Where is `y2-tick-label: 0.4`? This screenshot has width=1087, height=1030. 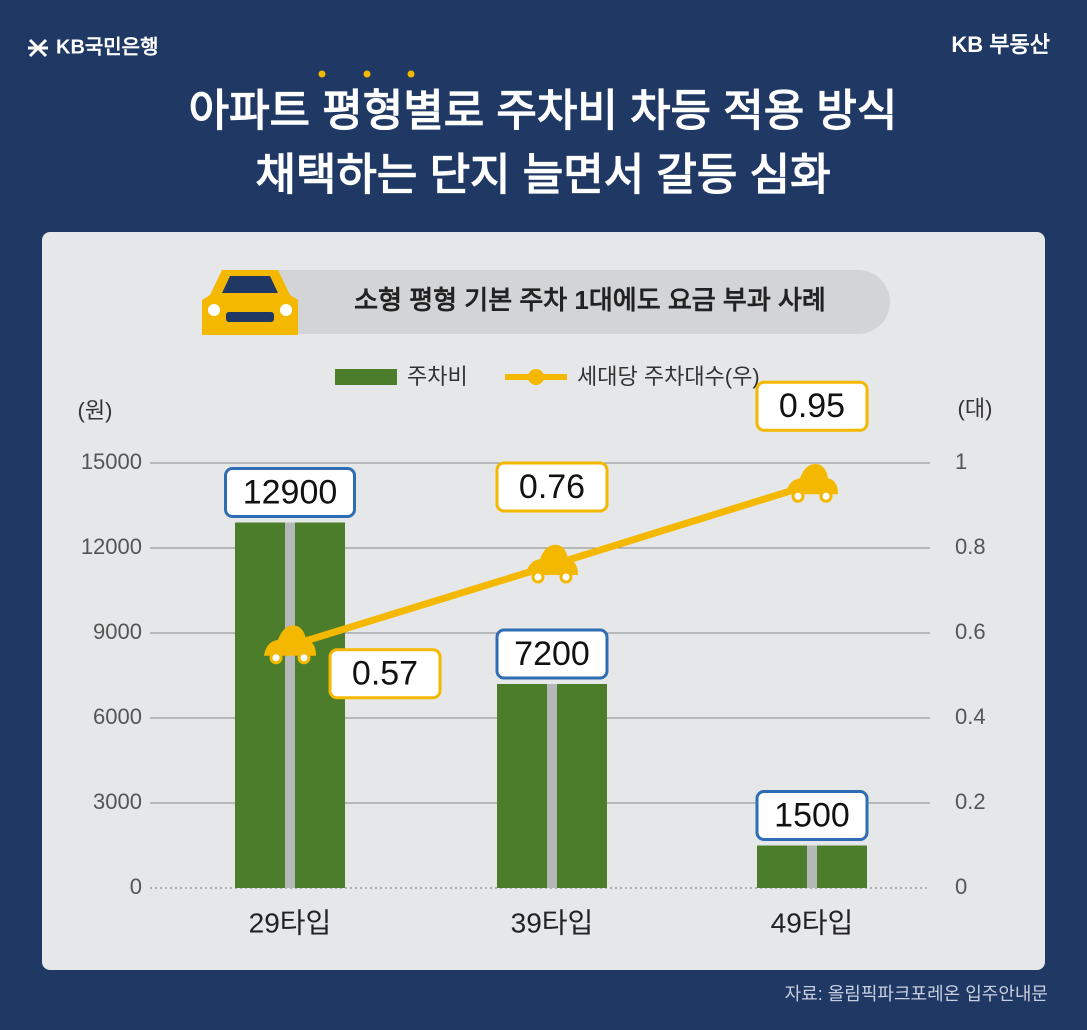 y2-tick-label: 0.4 is located at coordinates (970, 716).